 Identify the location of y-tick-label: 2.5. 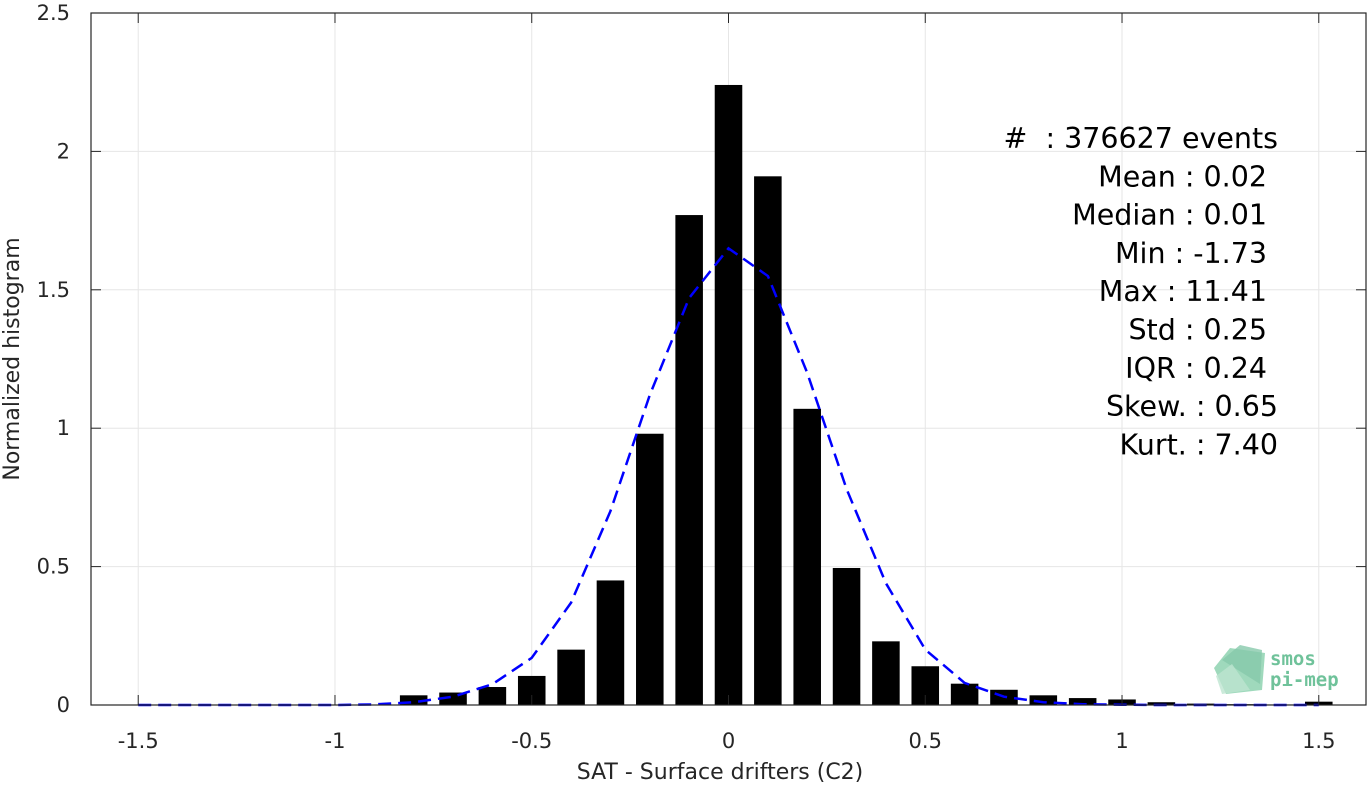
(53, 13).